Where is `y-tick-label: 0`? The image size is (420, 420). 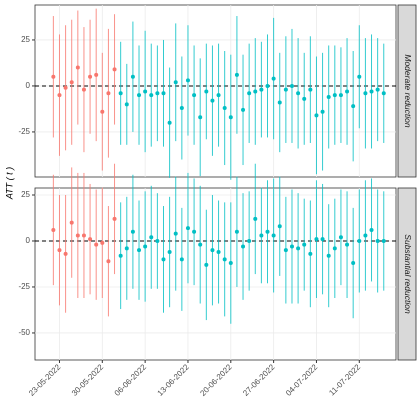 y-tick-label: 0 is located at coordinates (28, 240).